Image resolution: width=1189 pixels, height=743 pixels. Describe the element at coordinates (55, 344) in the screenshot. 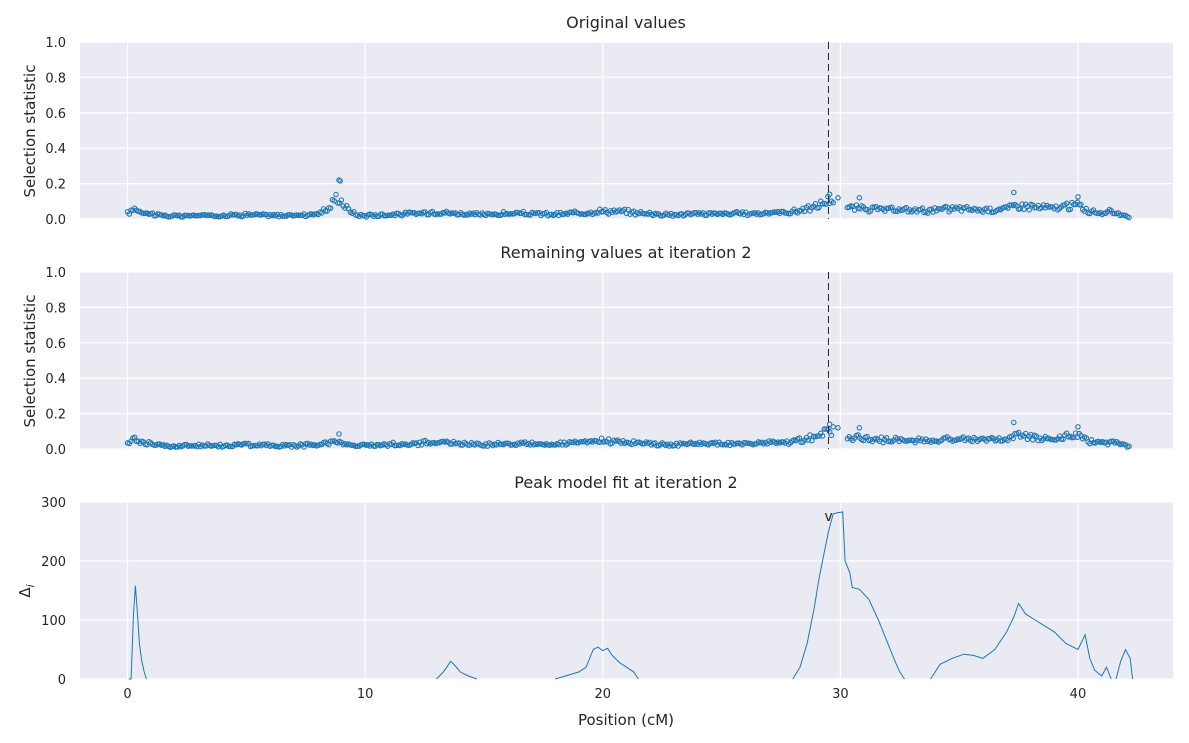

I see `y-tick-label: 0.6` at that location.